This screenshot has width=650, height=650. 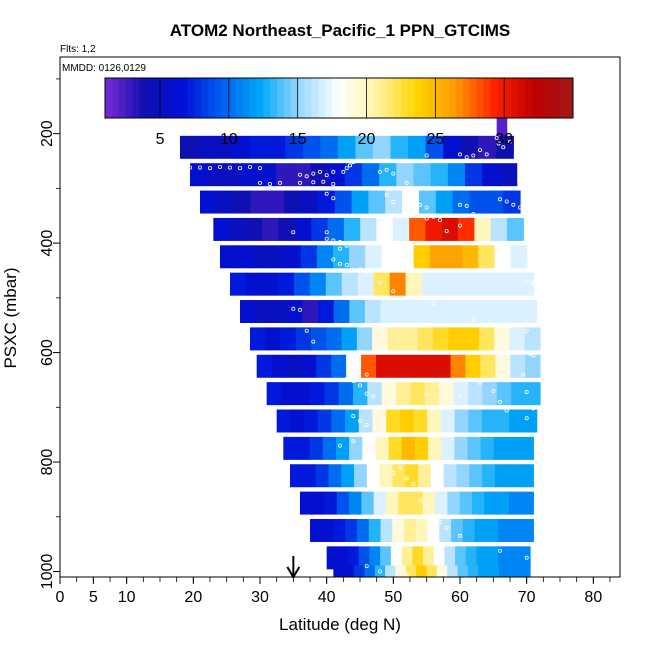 What do you see at coordinates (393, 597) in the screenshot?
I see `x-tick-label: 50` at bounding box center [393, 597].